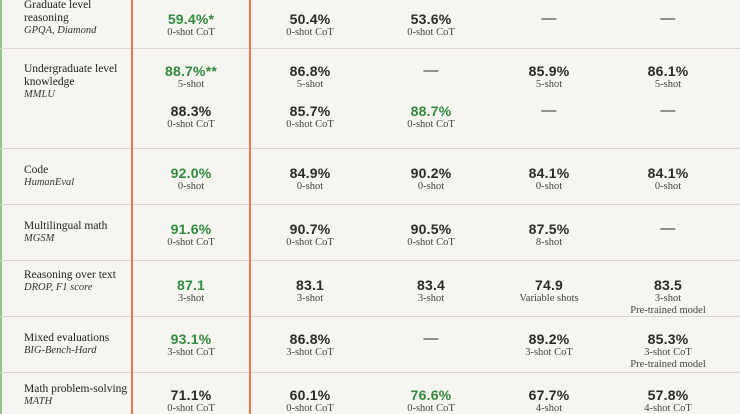 The width and height of the screenshot is (740, 414). I want to click on score-value: 59.4%*, so click(191, 19).